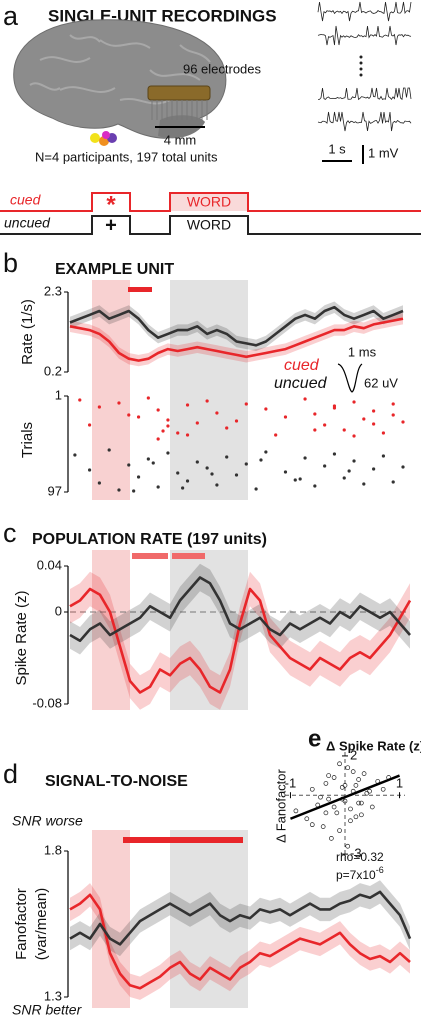 The image size is (421, 1020). Describe the element at coordinates (120, 82) in the screenshot. I see `brain` at that location.